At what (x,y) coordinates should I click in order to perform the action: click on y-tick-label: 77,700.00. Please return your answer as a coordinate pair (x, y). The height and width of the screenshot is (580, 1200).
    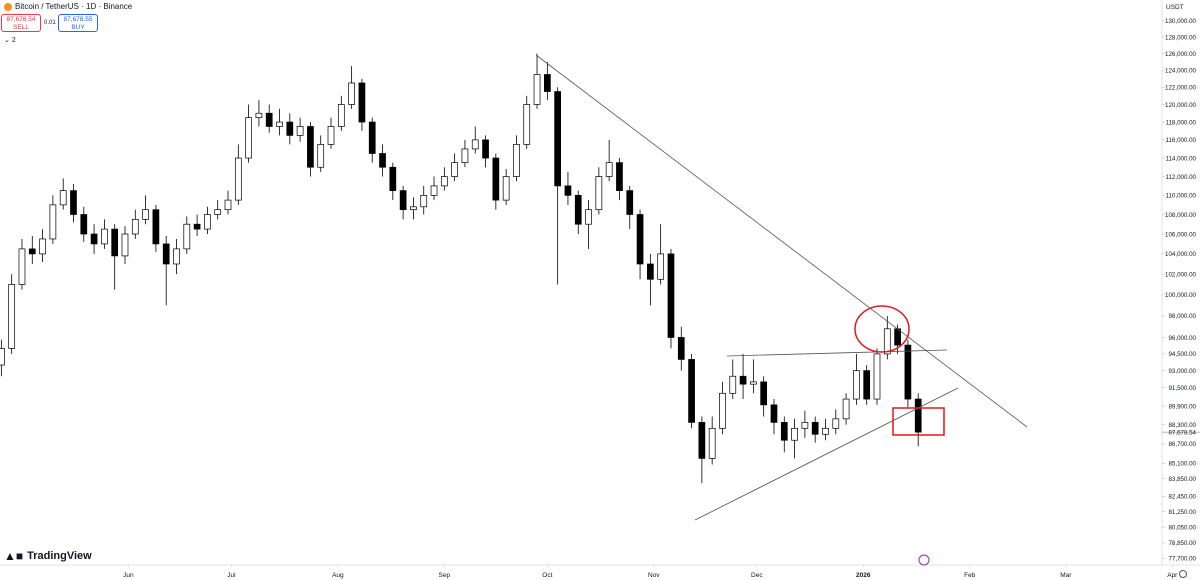
    Looking at the image, I should click on (1182, 559).